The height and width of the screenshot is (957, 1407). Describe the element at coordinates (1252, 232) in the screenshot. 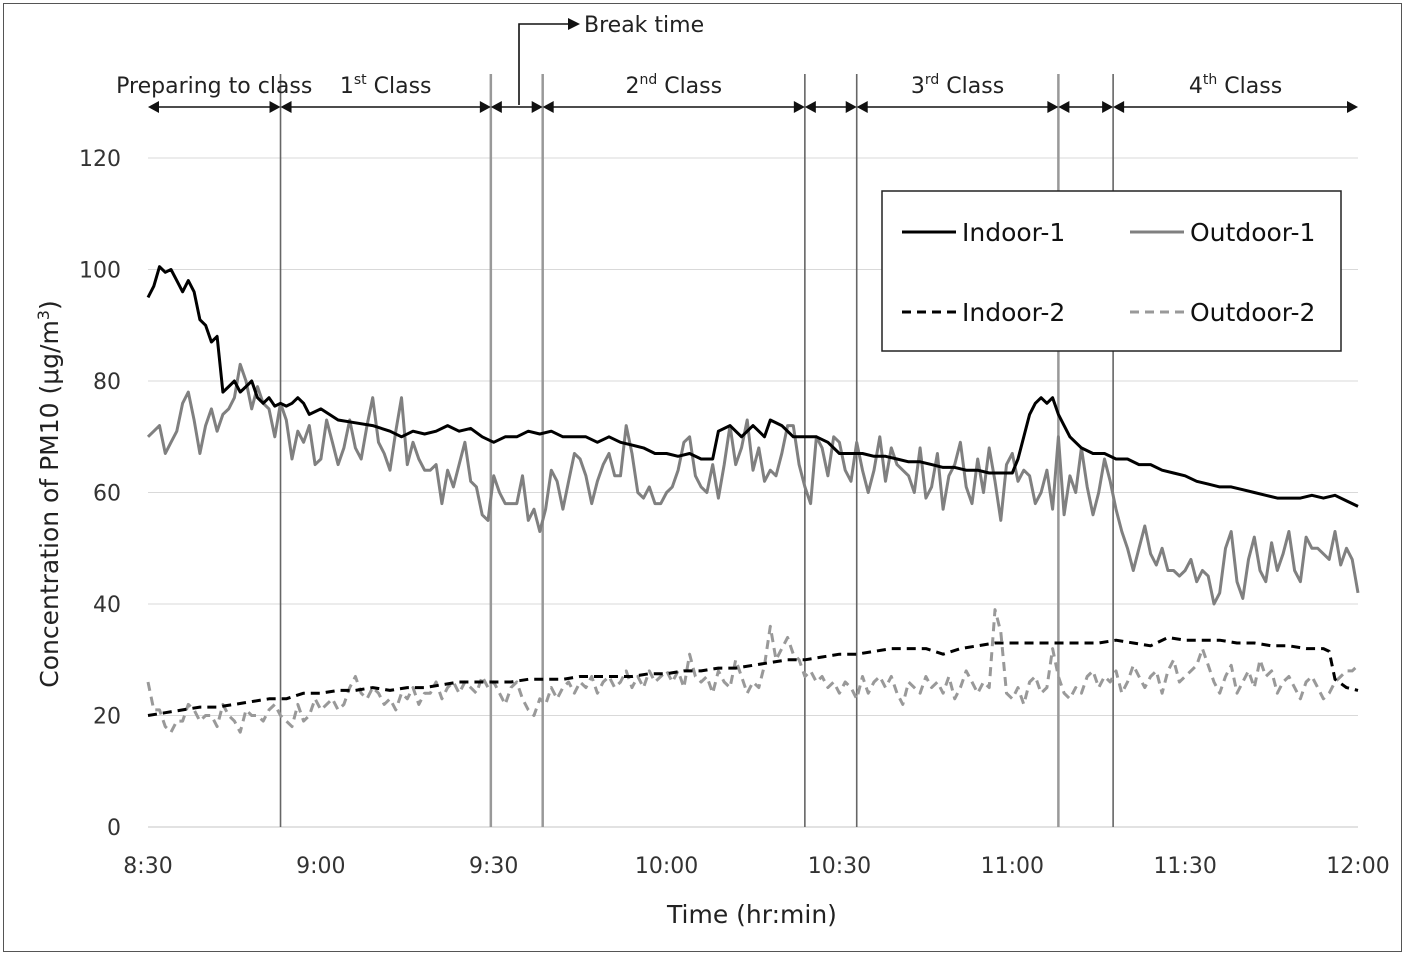

I see `legend-label-outdoor-1: Outdoor-1` at that location.